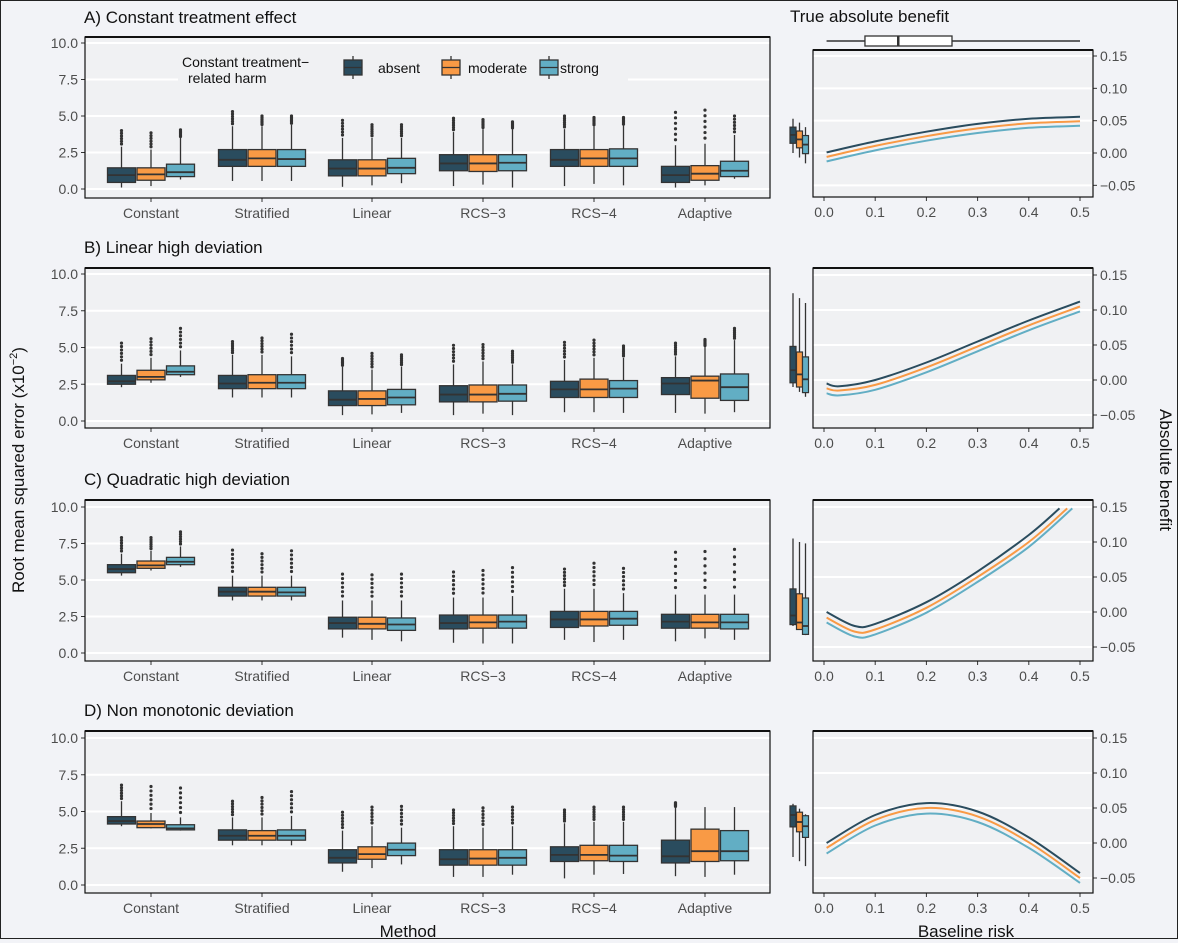 The height and width of the screenshot is (943, 1178). What do you see at coordinates (69, 580) in the screenshot?
I see `y-tick-label: 5.0` at bounding box center [69, 580].